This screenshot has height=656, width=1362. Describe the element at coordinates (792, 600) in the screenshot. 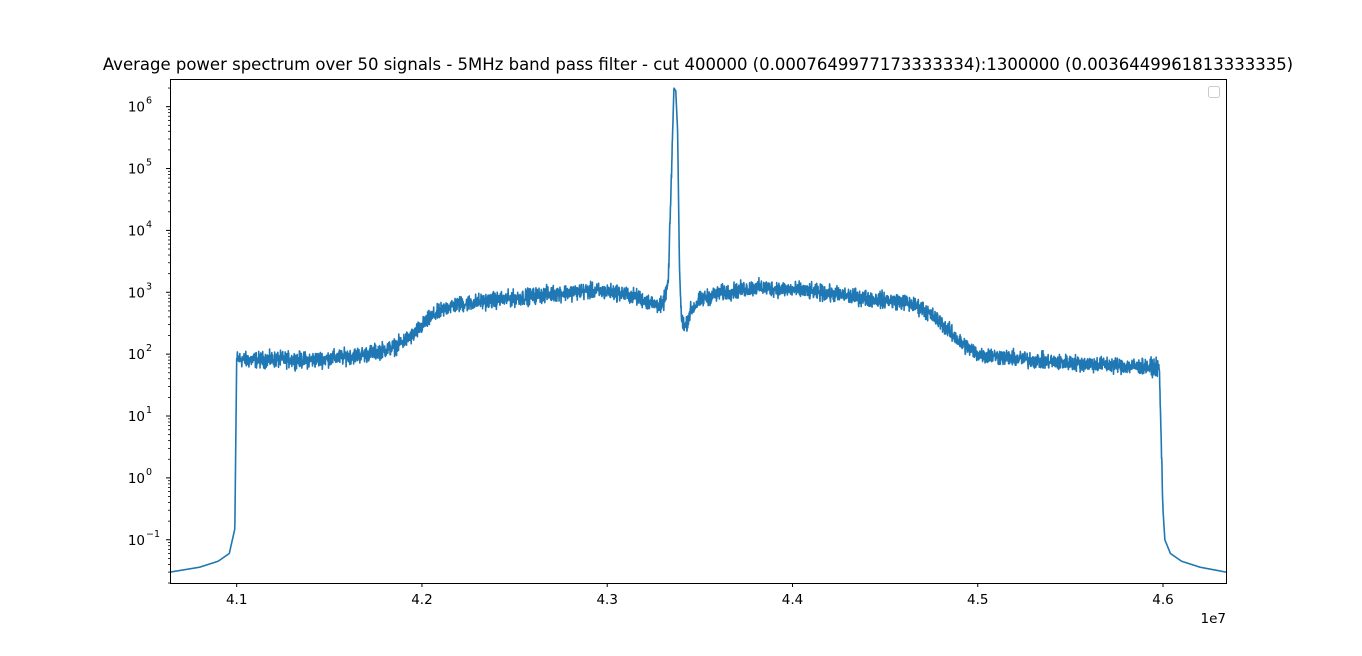

I see `x-tick-label: 4.4` at that location.